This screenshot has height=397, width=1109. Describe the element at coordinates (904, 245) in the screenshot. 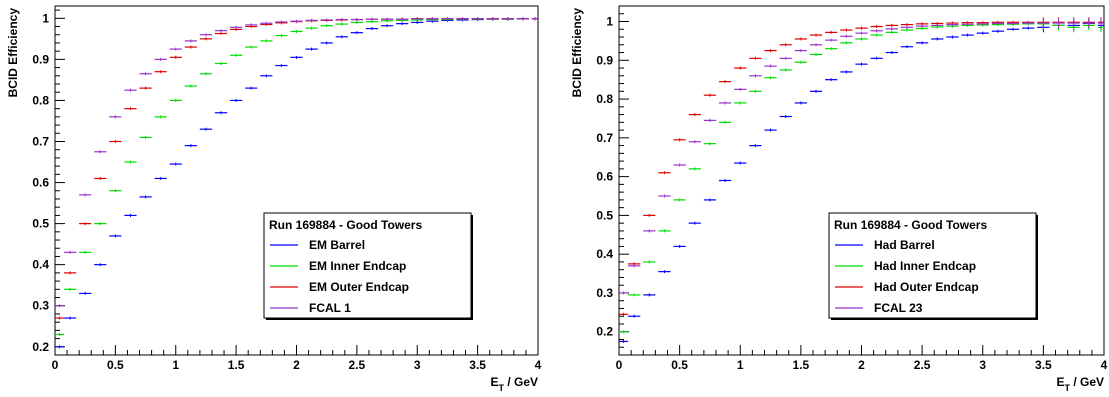

I see `legend-entry-label: Had Barrel` at that location.